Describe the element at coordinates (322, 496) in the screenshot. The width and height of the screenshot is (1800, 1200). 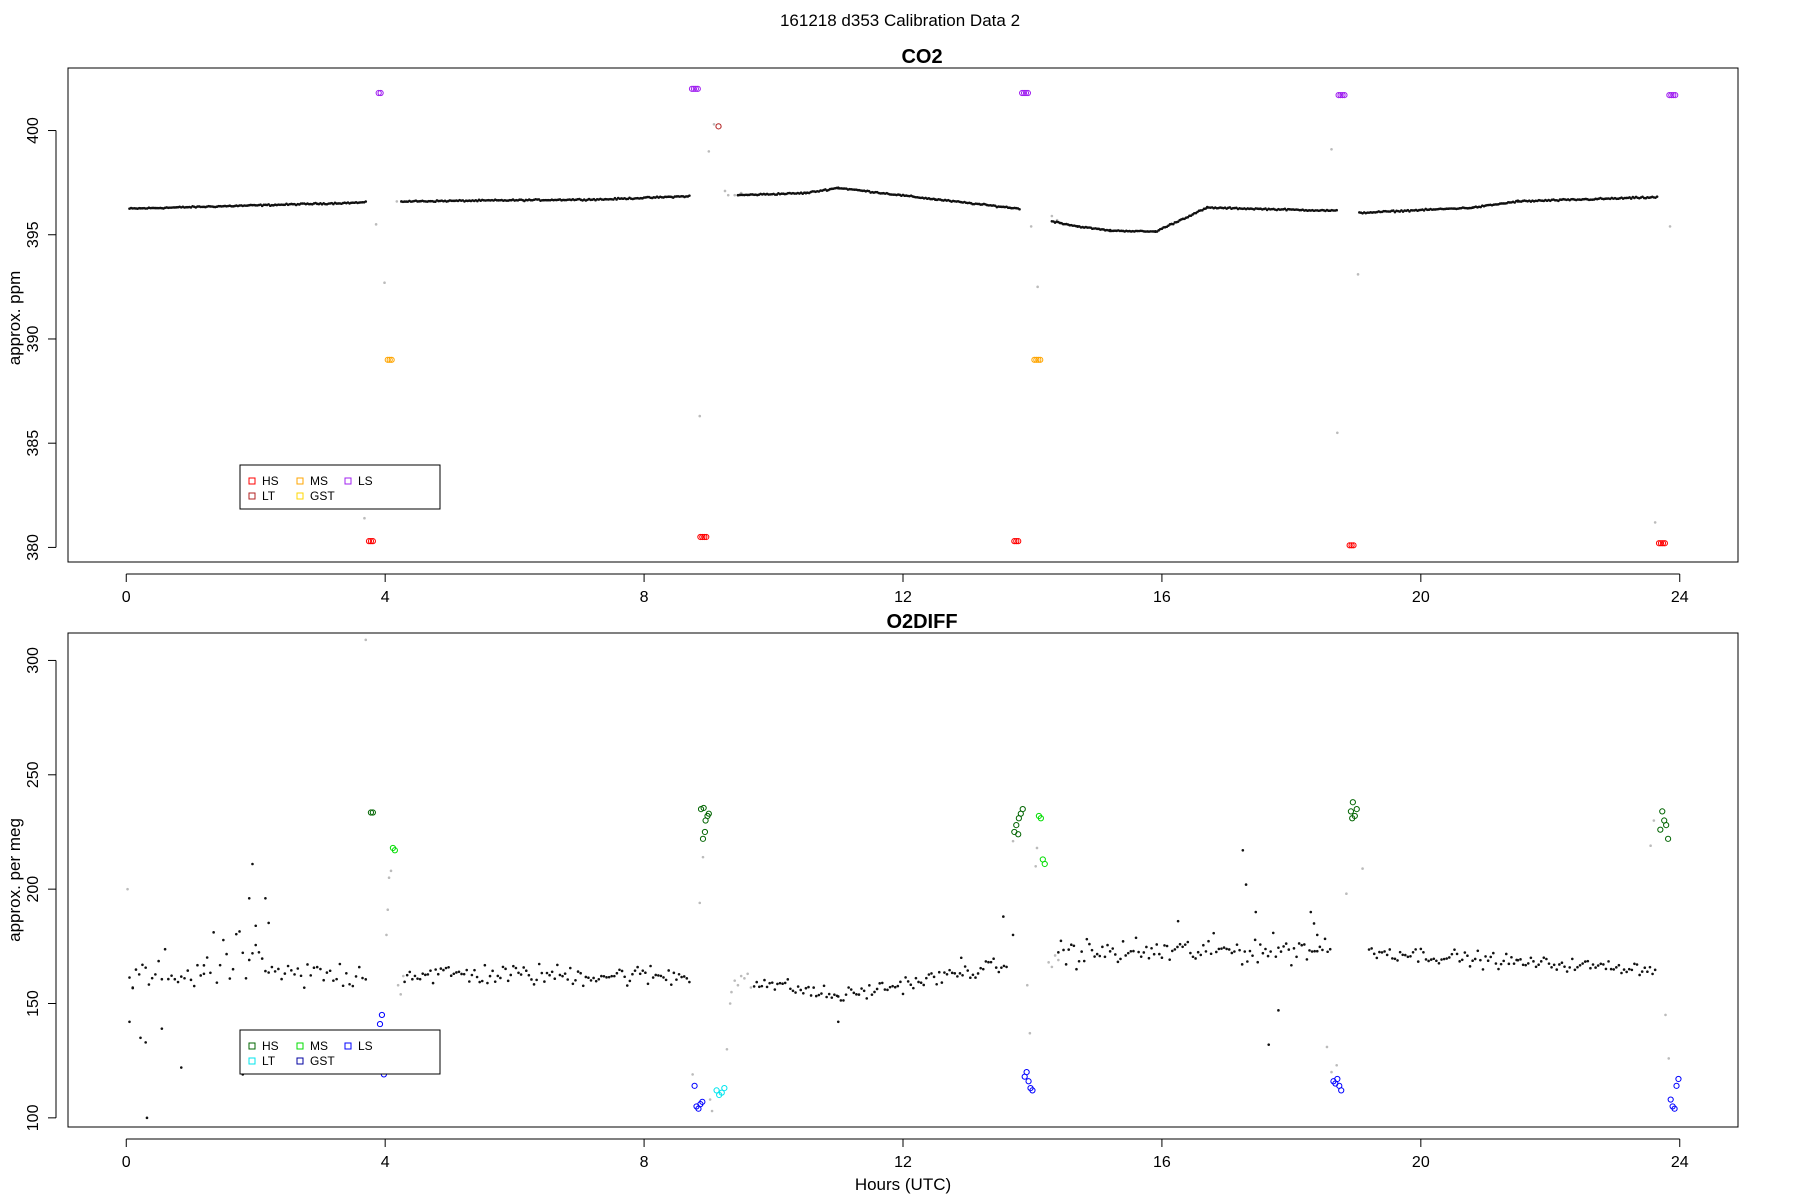
I see `co2-legend-label: GST` at that location.